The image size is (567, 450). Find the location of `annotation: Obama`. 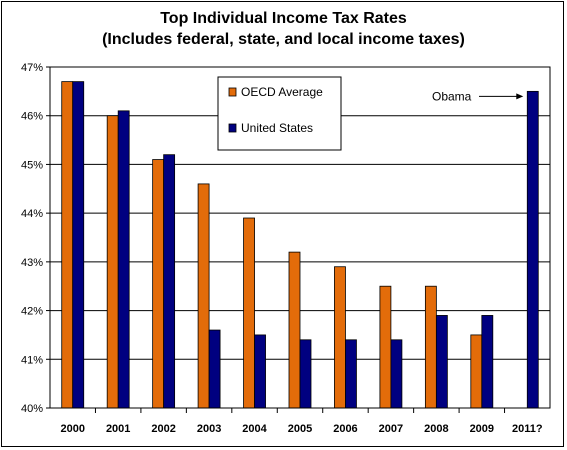

annotation: Obama is located at coordinates (478, 96).